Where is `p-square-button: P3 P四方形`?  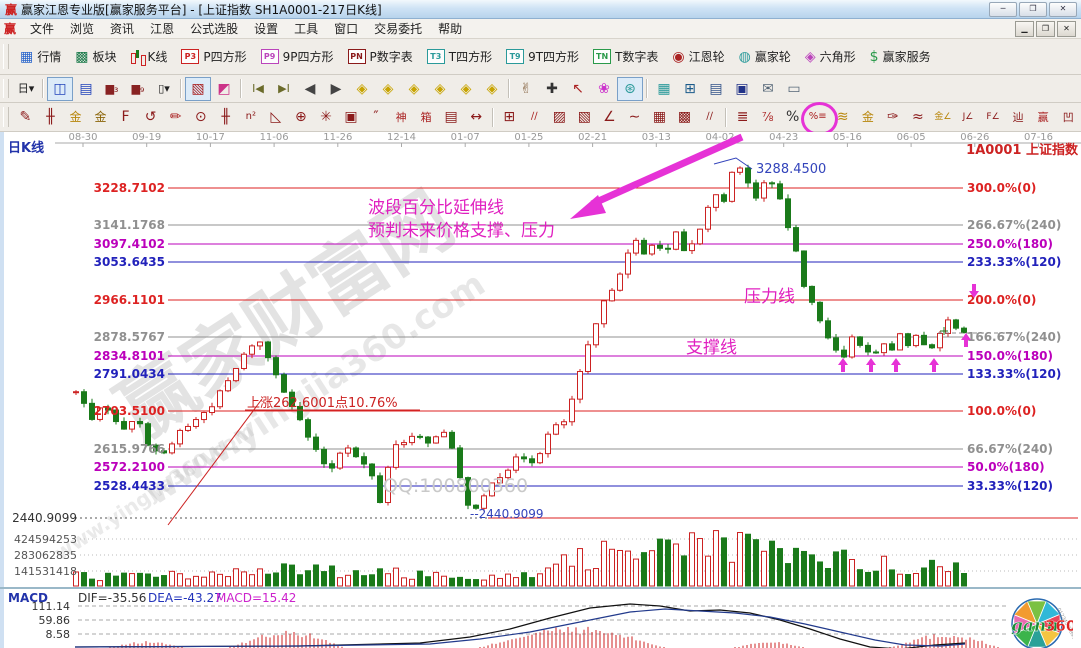 p-square-button: P3 P四方形 is located at coordinates (213, 56).